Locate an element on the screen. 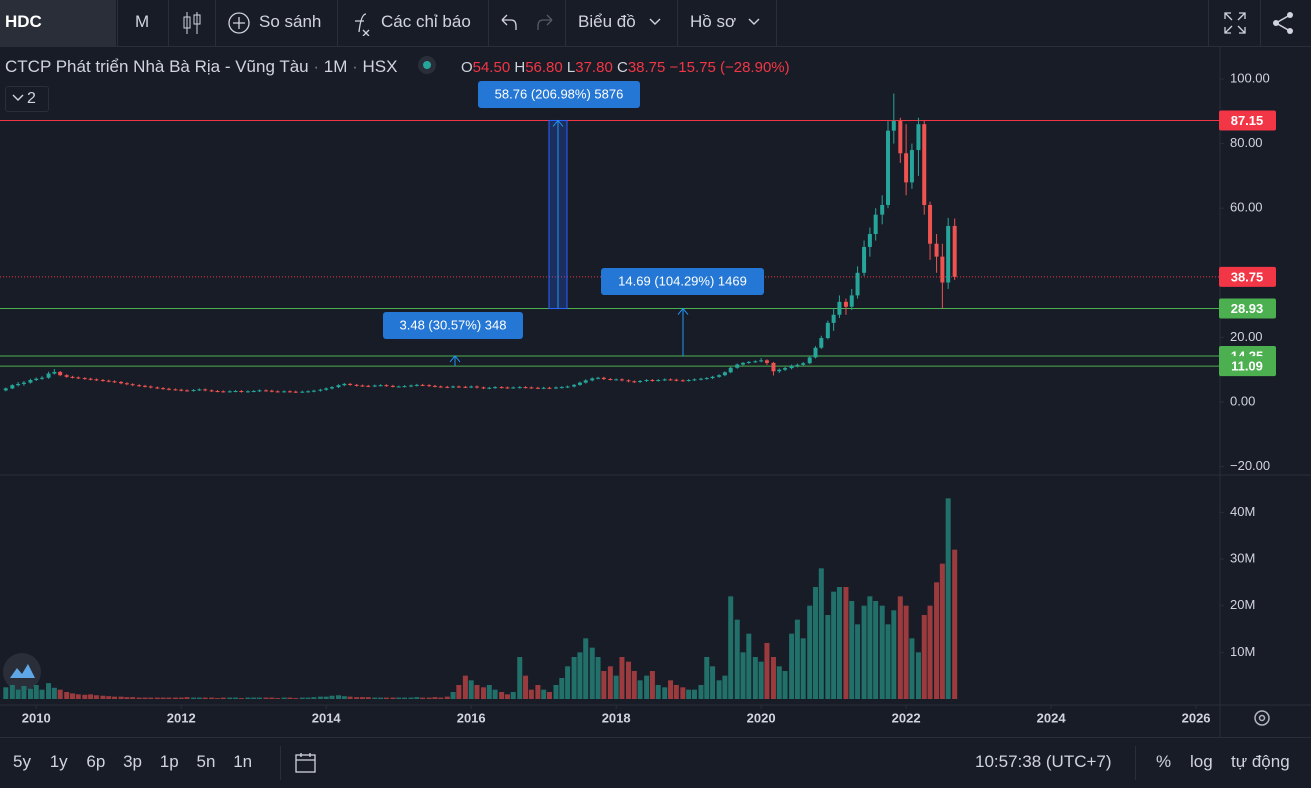  logo is located at coordinates (22, 672).